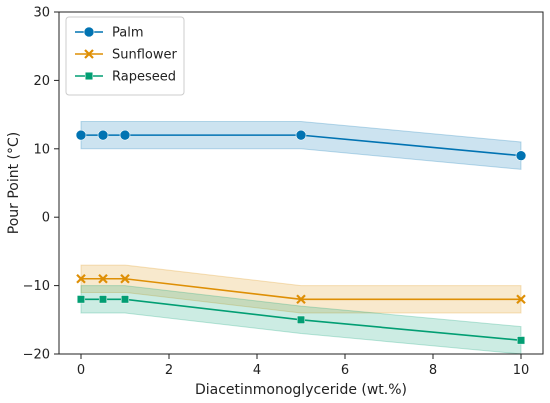  What do you see at coordinates (145, 55) in the screenshot?
I see `sunflower-legend-label: Sunflower` at bounding box center [145, 55].